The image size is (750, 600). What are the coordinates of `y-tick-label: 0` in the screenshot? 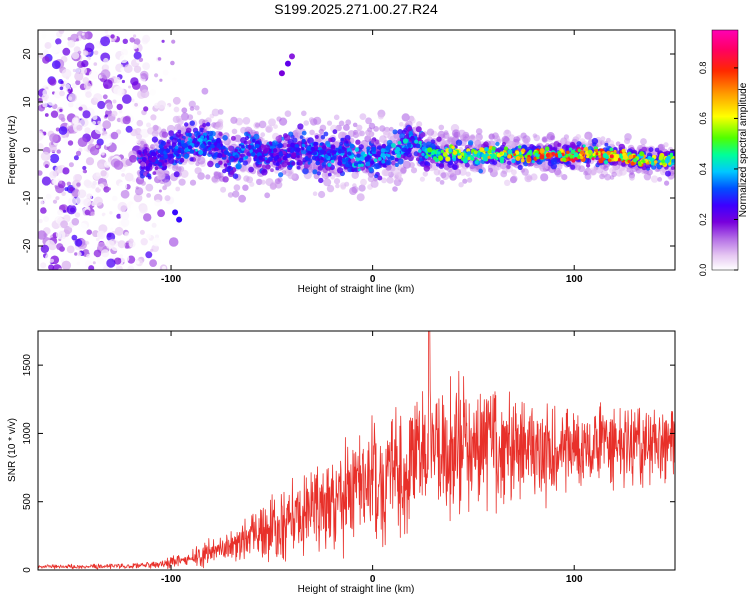 It's located at (27, 150).